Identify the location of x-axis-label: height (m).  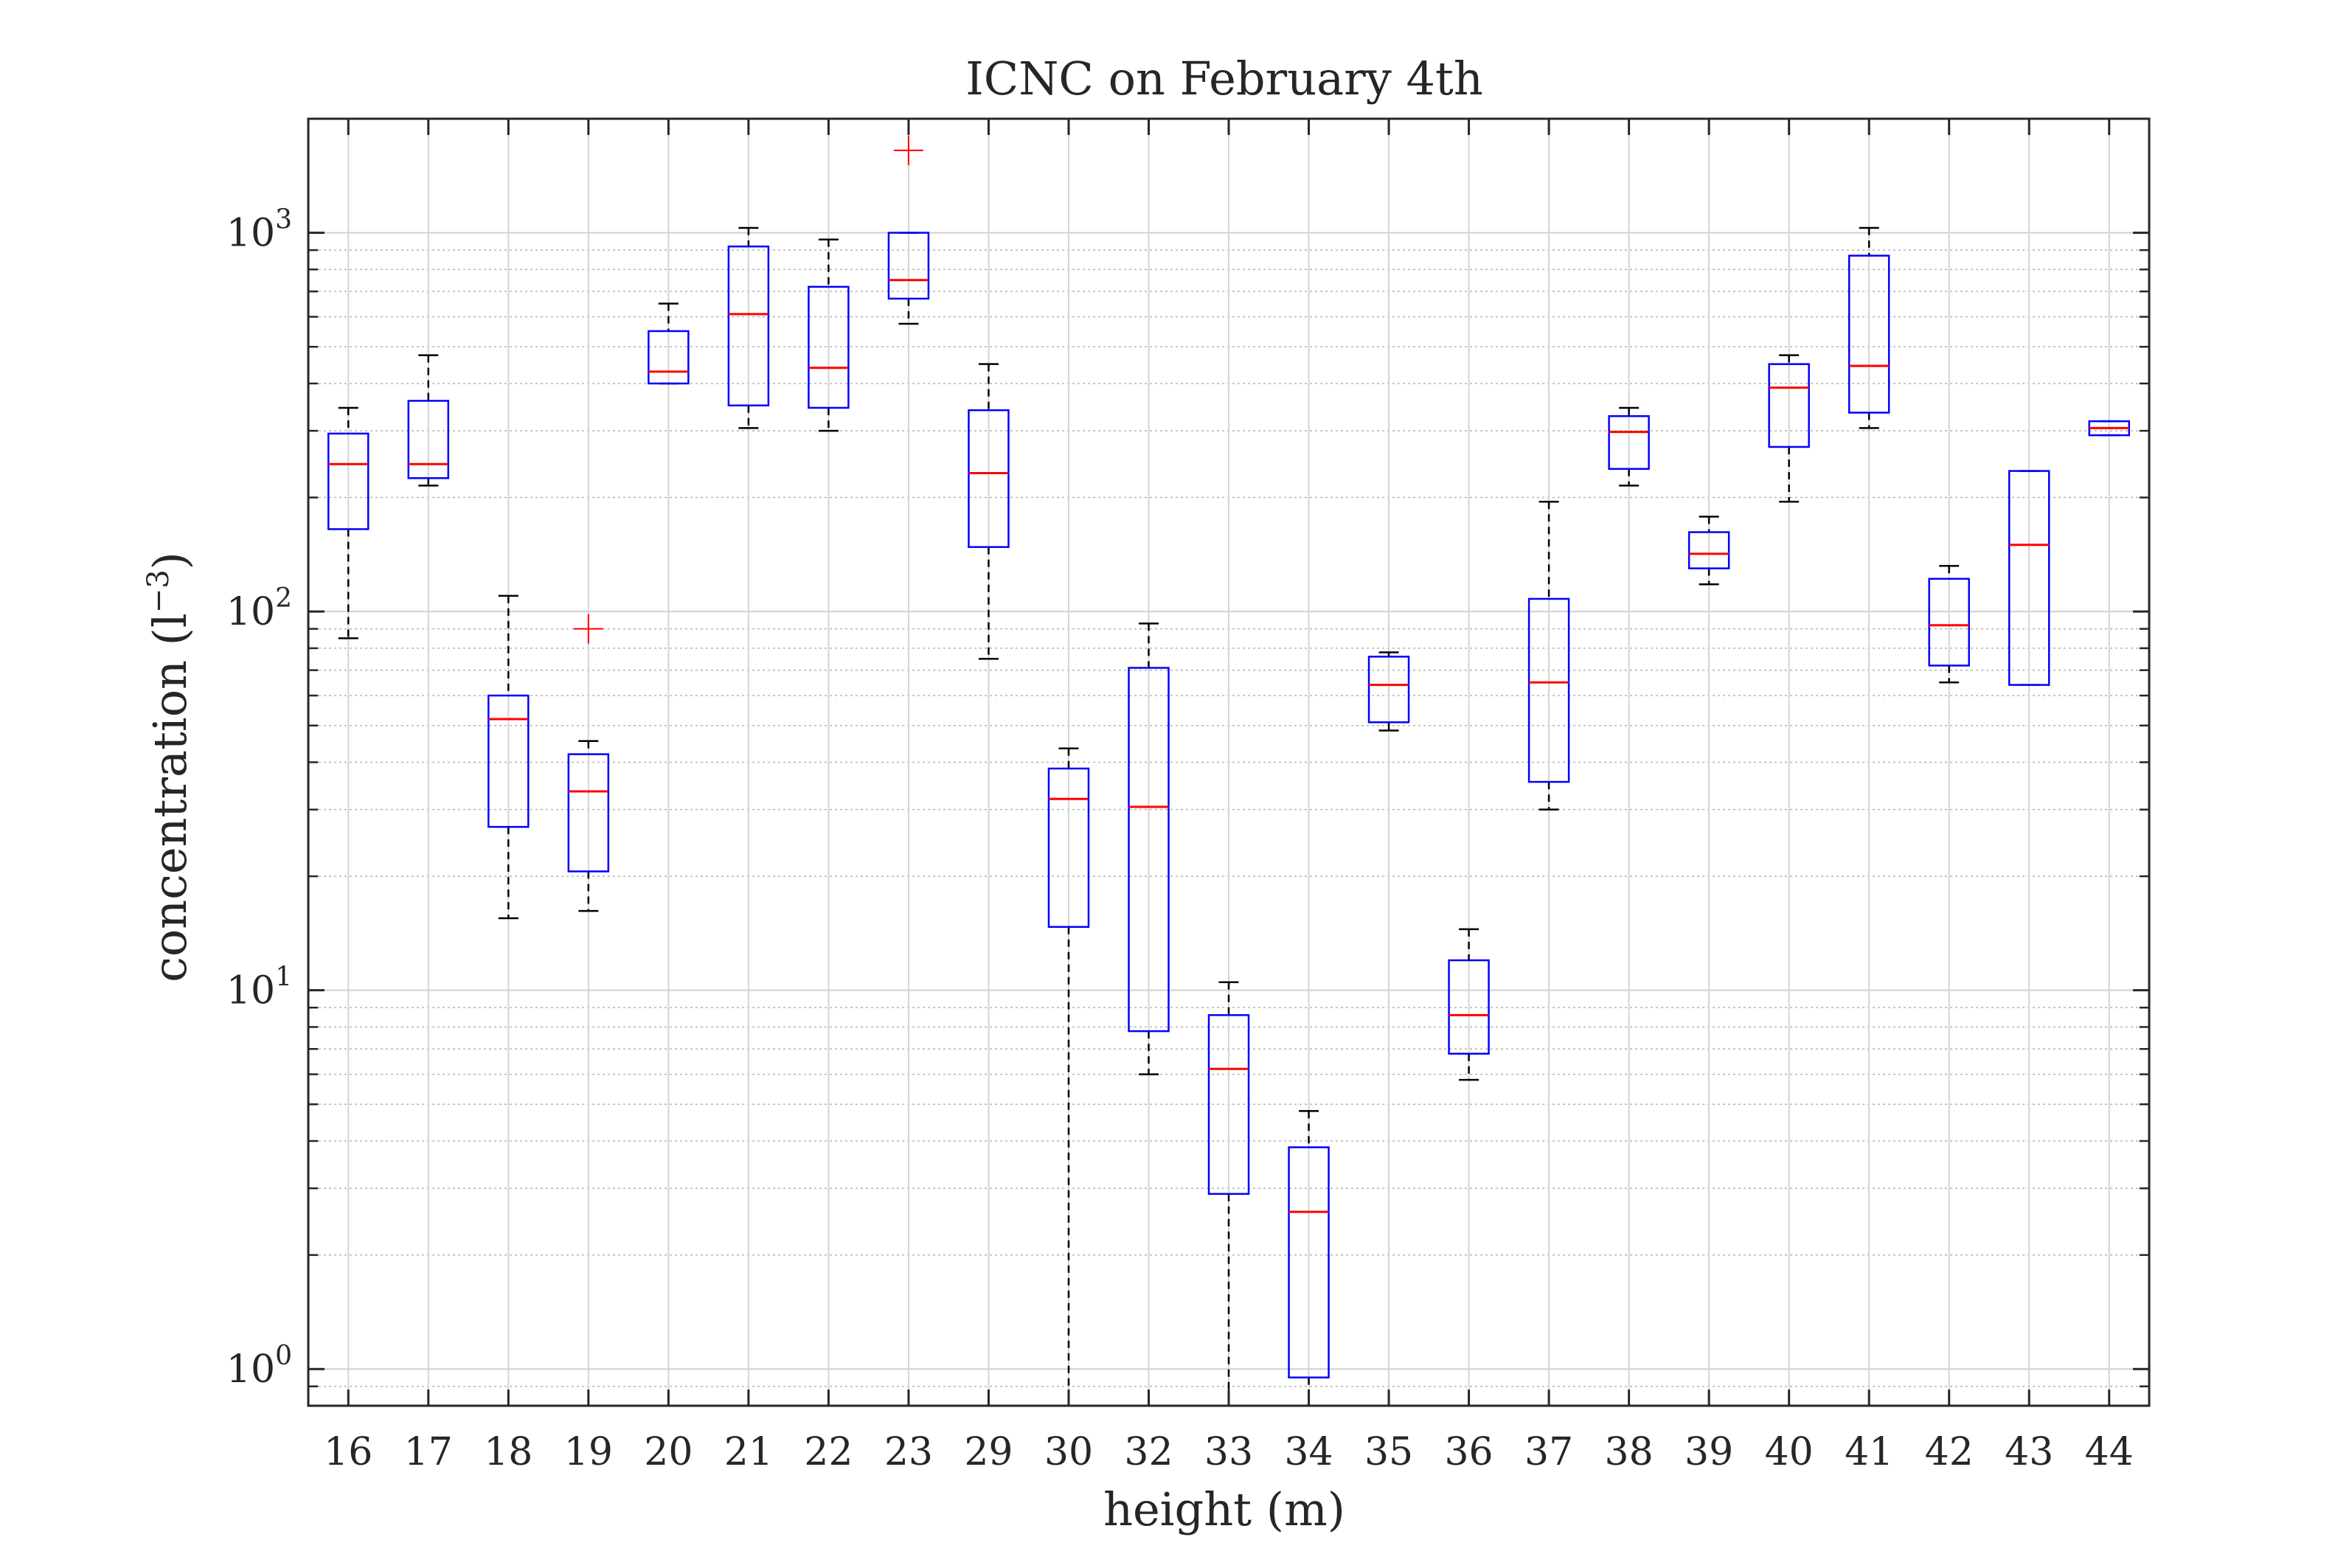
(1224, 1509).